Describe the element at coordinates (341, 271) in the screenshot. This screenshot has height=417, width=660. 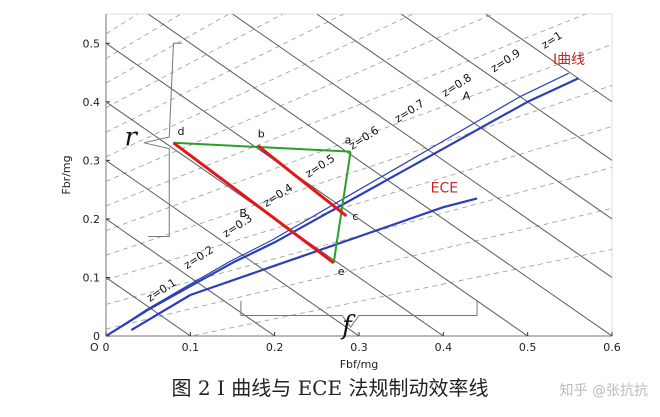
I see `point-label: e` at that location.